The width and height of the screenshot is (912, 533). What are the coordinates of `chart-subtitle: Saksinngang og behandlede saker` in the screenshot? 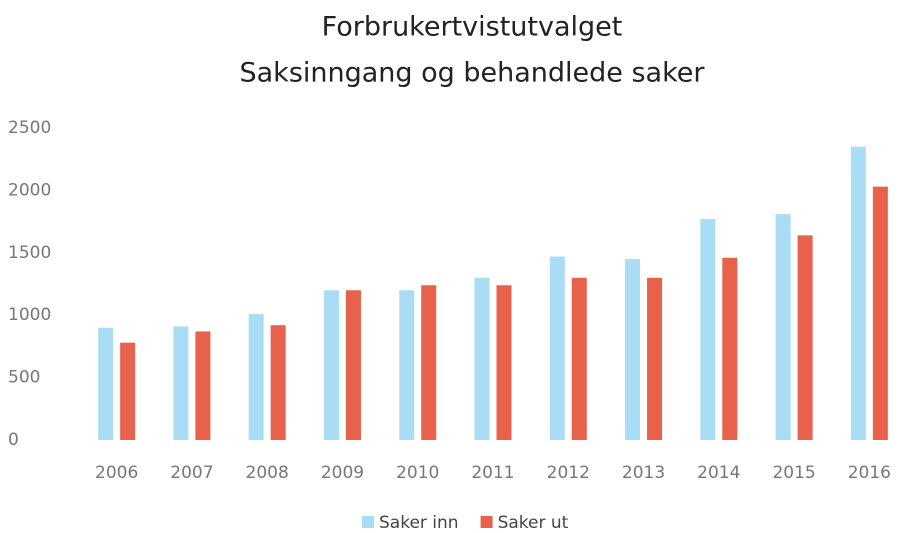 It's located at (473, 73).